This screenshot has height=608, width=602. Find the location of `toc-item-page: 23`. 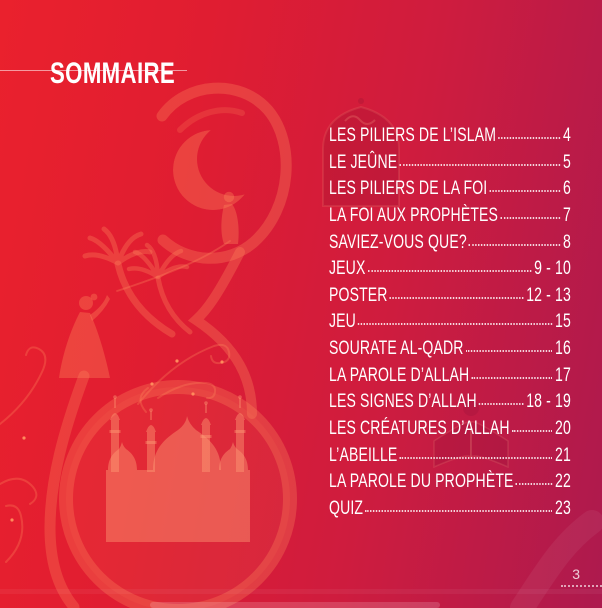

toc-item-page: 23 is located at coordinates (563, 507).